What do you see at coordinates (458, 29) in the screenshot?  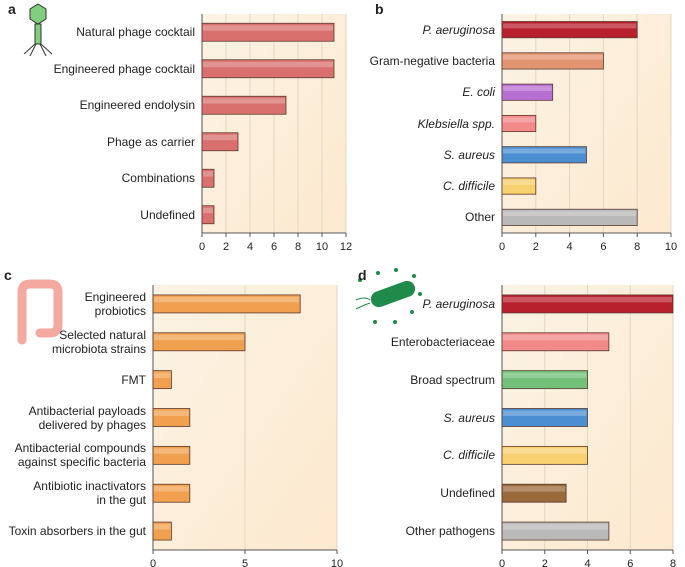 I see `y-tick-label: P. aeruginosa` at bounding box center [458, 29].